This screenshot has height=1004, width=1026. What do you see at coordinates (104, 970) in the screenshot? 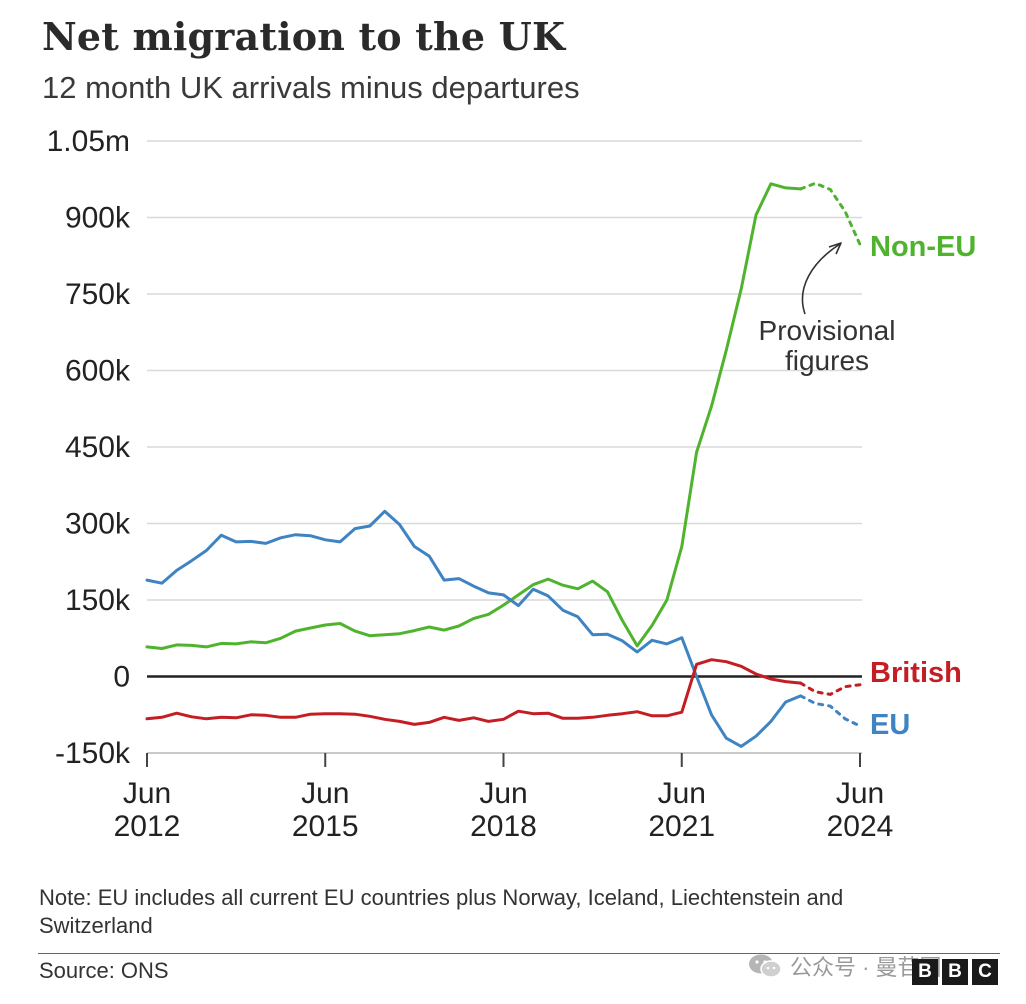
I see `chart-source: Source: ONS` at bounding box center [104, 970].